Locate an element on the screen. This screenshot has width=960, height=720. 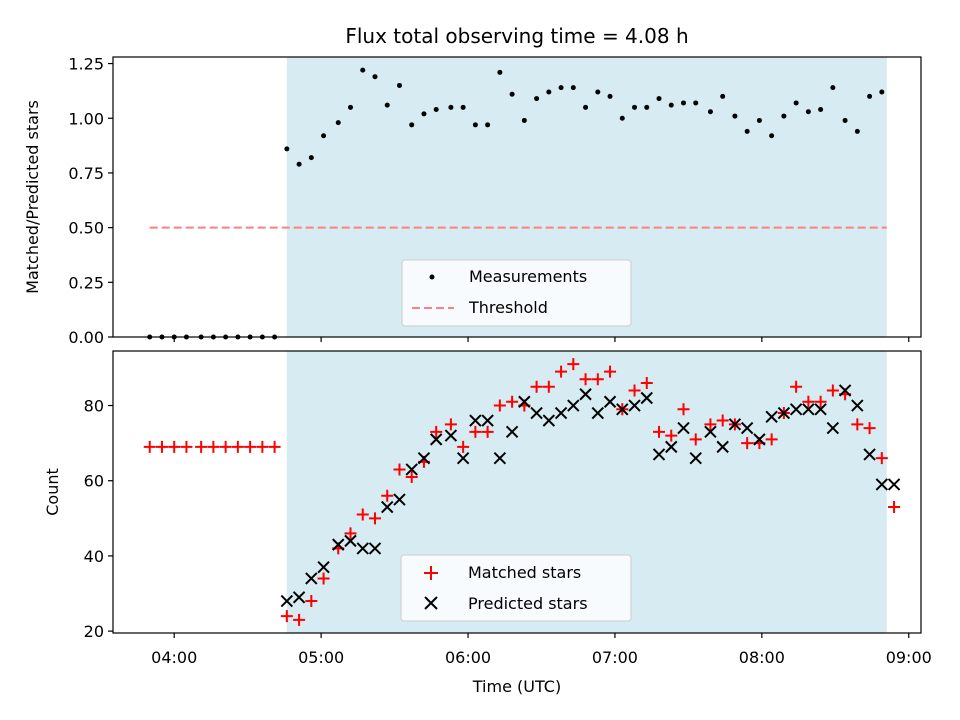
y-tick-label: 0.50 is located at coordinates (86, 228).